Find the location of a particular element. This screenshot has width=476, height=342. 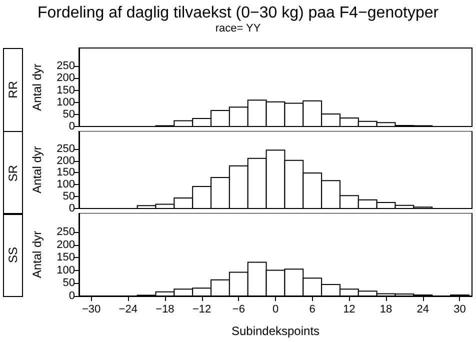

text: SS is located at coordinates (13, 254).